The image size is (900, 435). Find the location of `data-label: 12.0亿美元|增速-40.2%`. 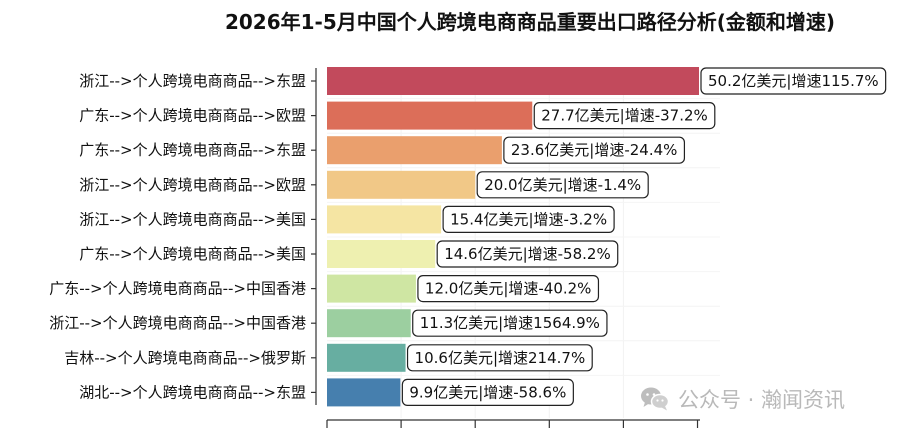

data-label: 12.0亿美元|增速-40.2% is located at coordinates (508, 289).